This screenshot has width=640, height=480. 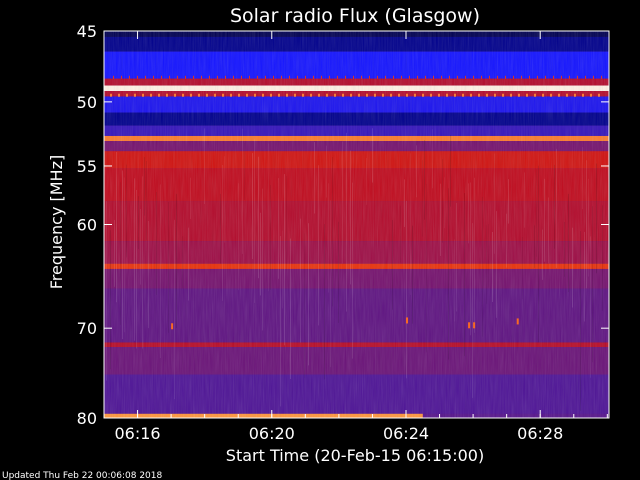 What do you see at coordinates (87, 418) in the screenshot?
I see `y-tick-label: 80` at bounding box center [87, 418].